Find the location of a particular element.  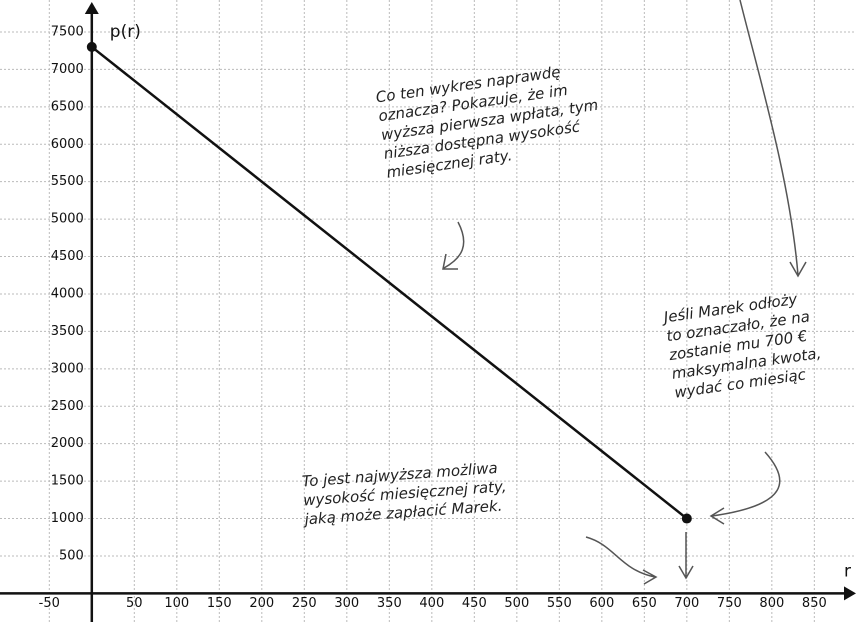

x-axis-label: r is located at coordinates (847, 571).